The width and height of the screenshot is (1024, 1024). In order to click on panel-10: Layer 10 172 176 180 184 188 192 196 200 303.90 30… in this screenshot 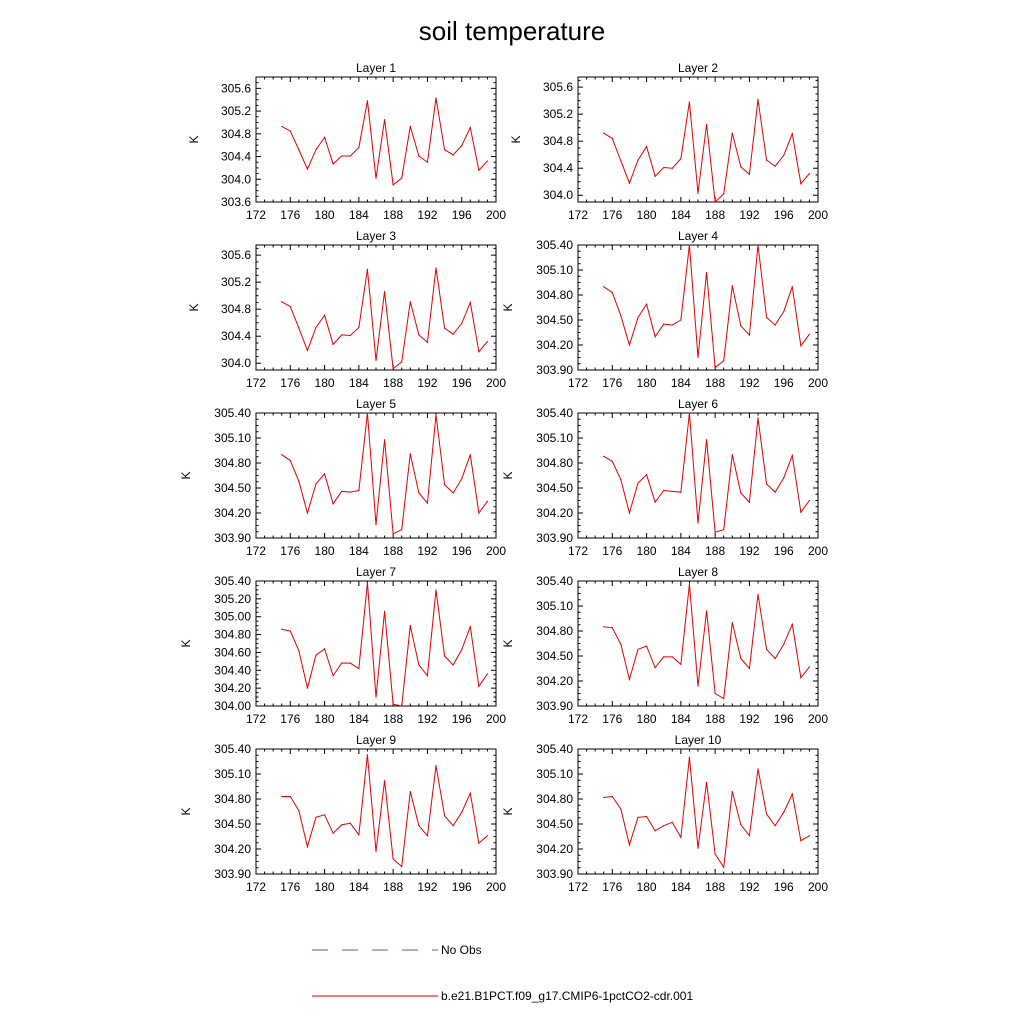, I will do `click(664, 813)`.